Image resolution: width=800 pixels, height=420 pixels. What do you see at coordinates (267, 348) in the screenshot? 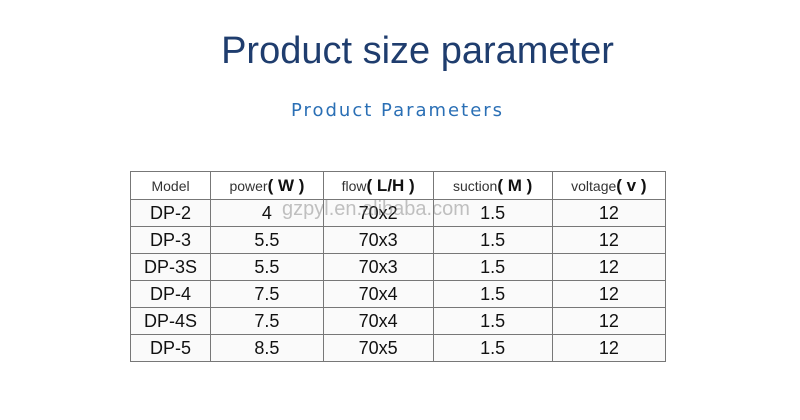
I see `table-cell: 8.5` at bounding box center [267, 348].